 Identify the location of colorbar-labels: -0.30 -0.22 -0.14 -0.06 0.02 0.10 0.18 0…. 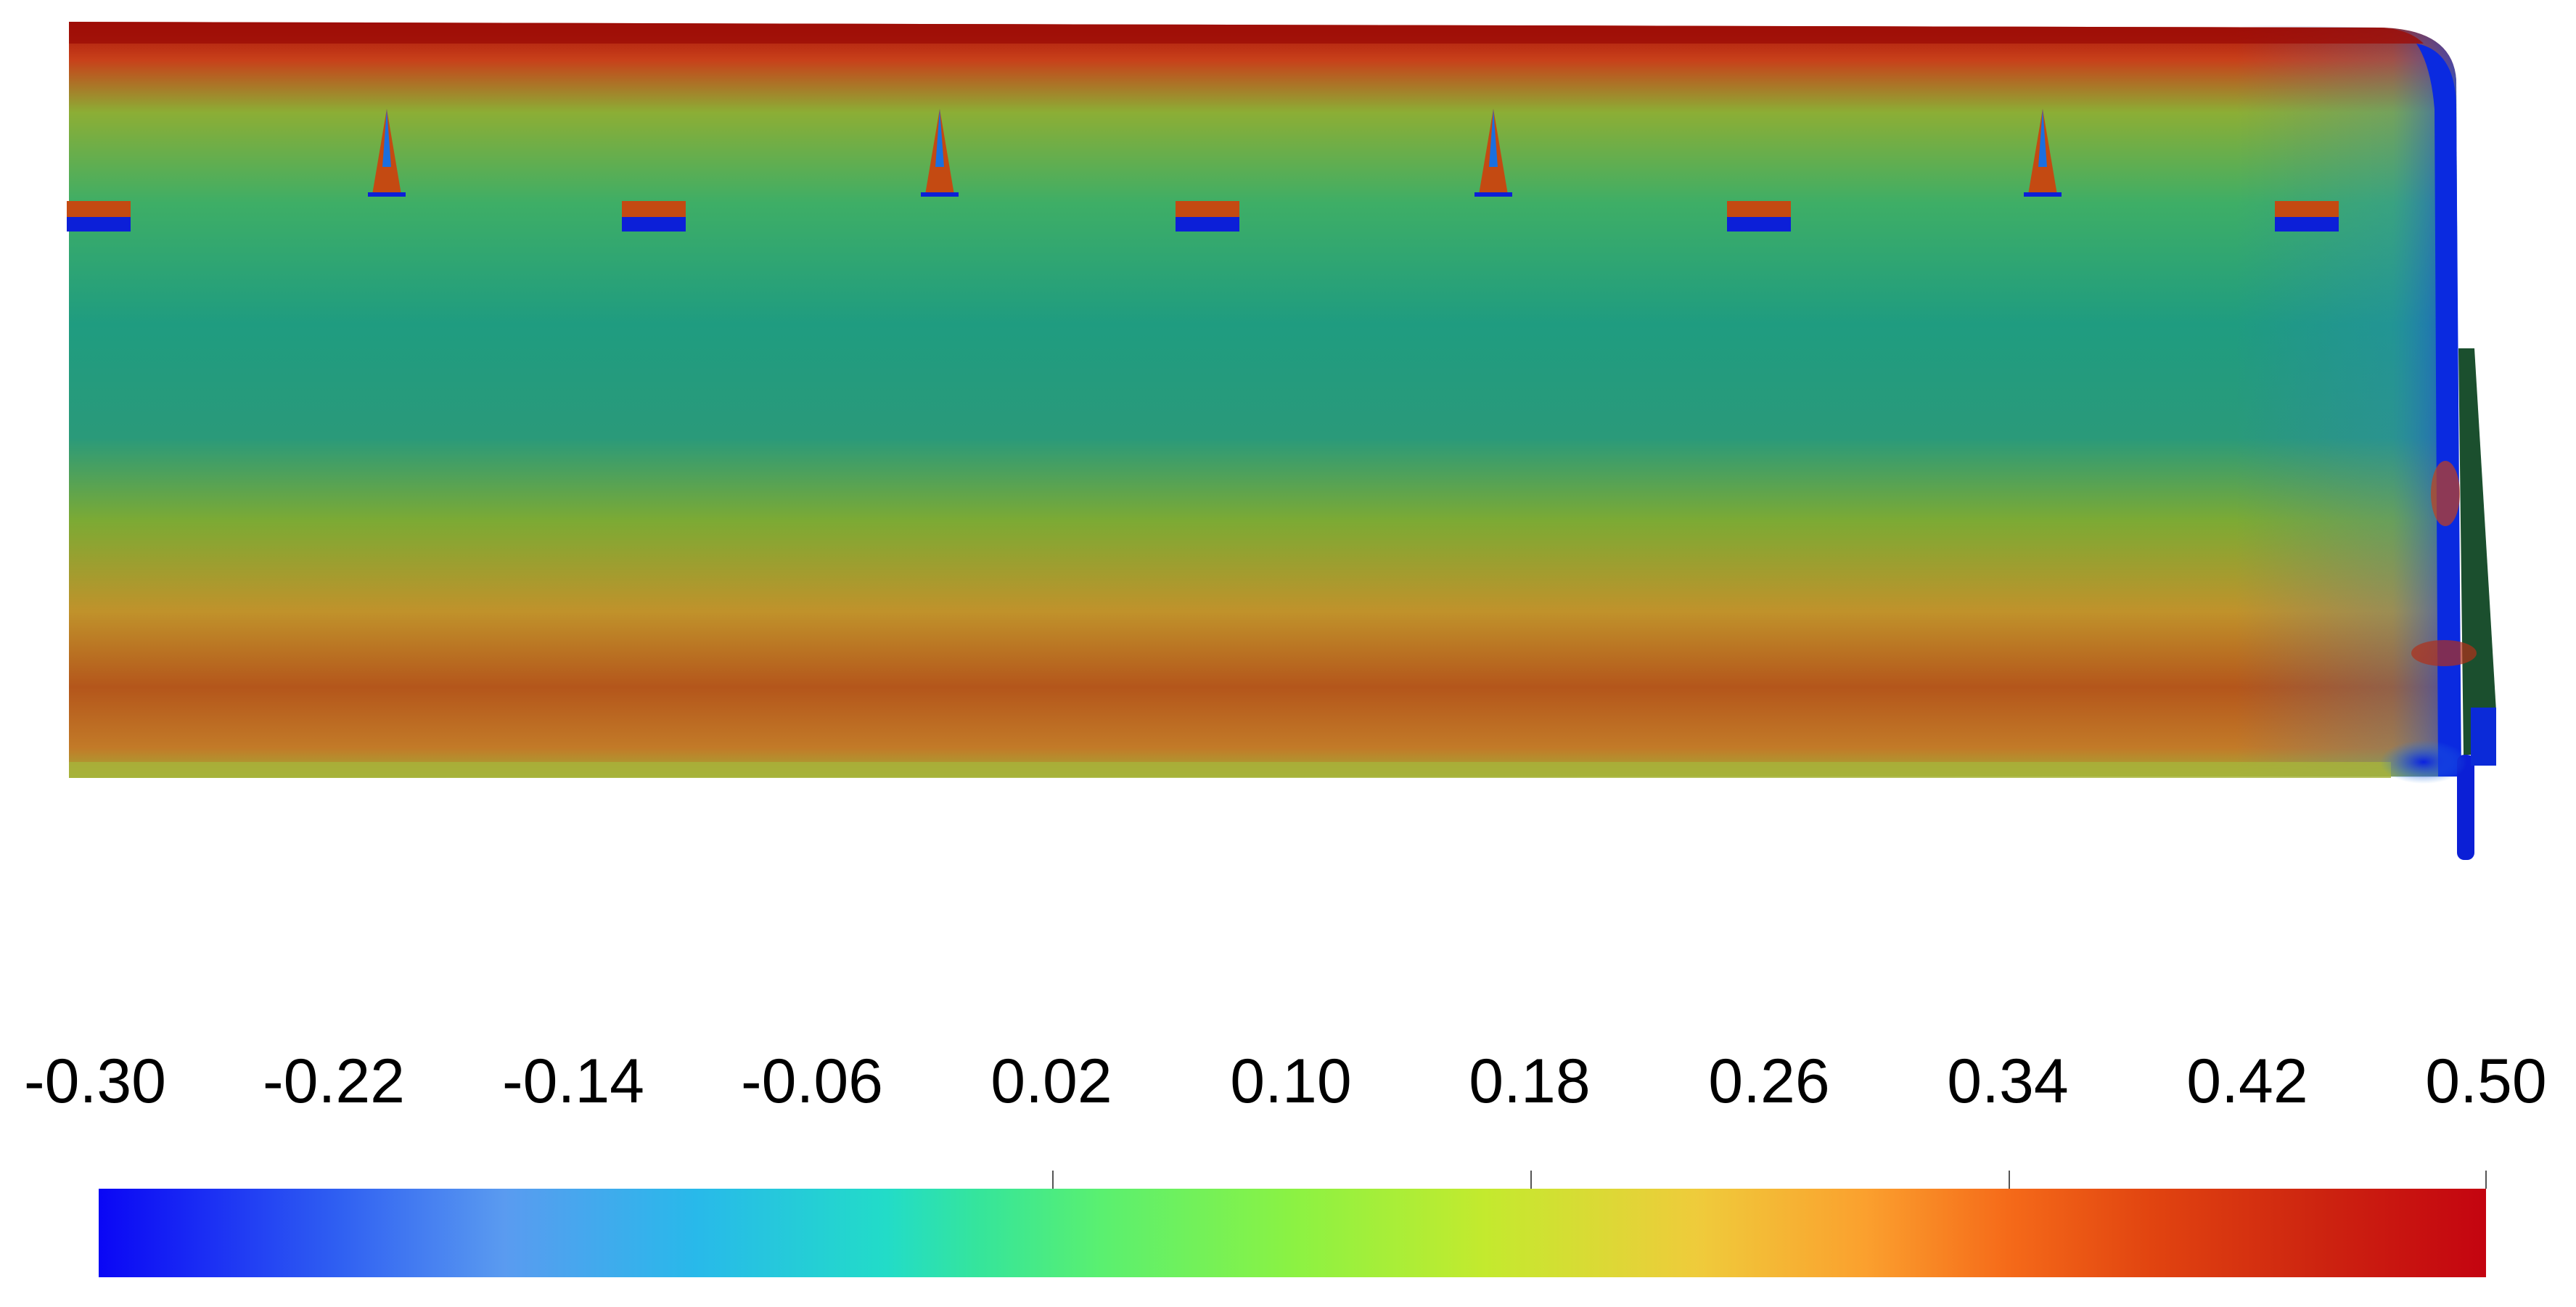
(1288, 1096).